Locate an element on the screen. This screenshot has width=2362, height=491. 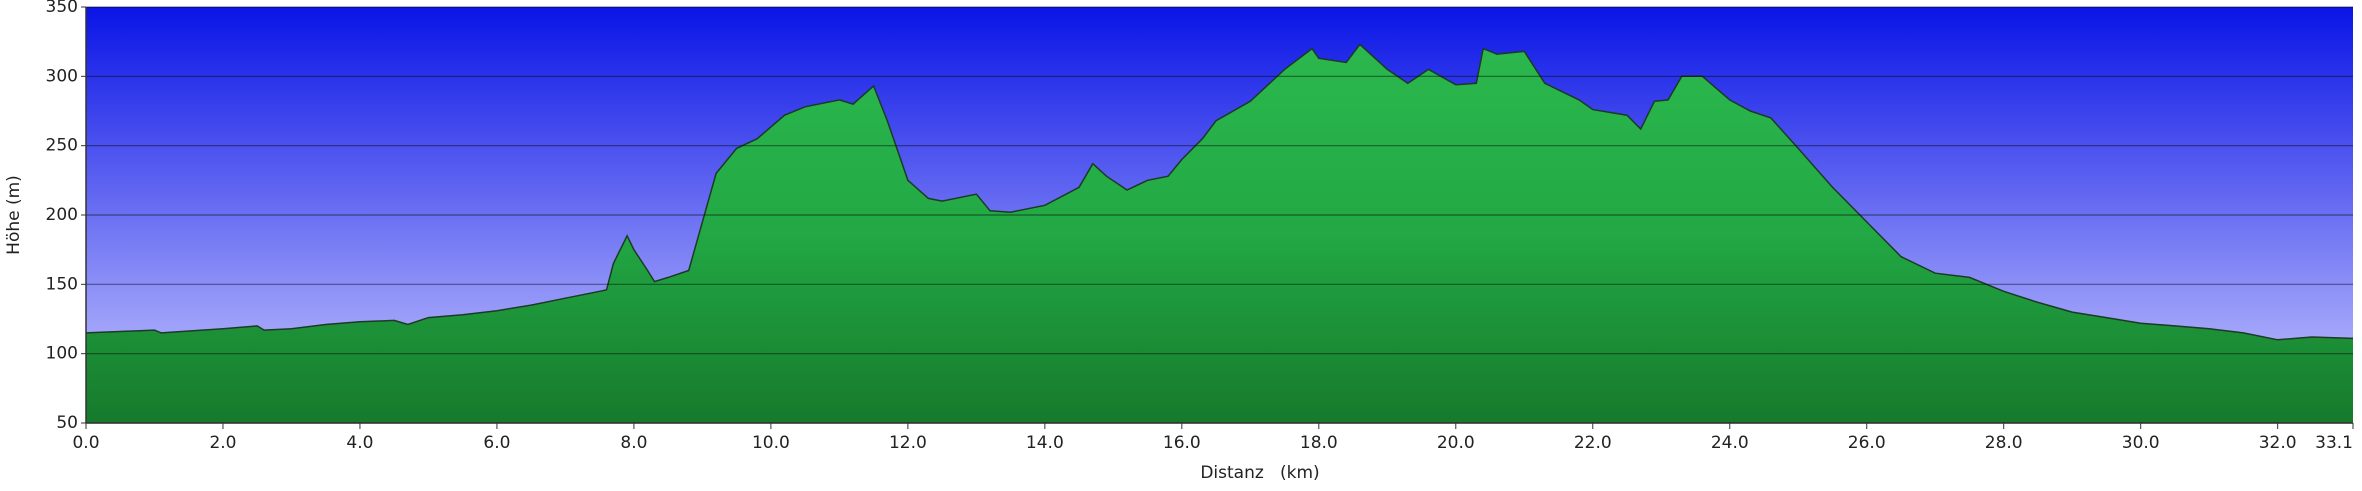
x-tick-label: 10.0 is located at coordinates (771, 443).